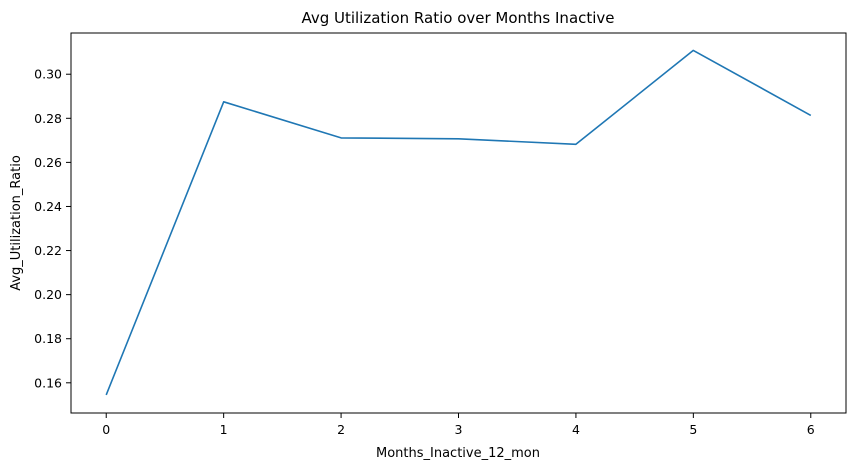  Describe the element at coordinates (48, 206) in the screenshot. I see `y-tick-label: 0.24` at that location.